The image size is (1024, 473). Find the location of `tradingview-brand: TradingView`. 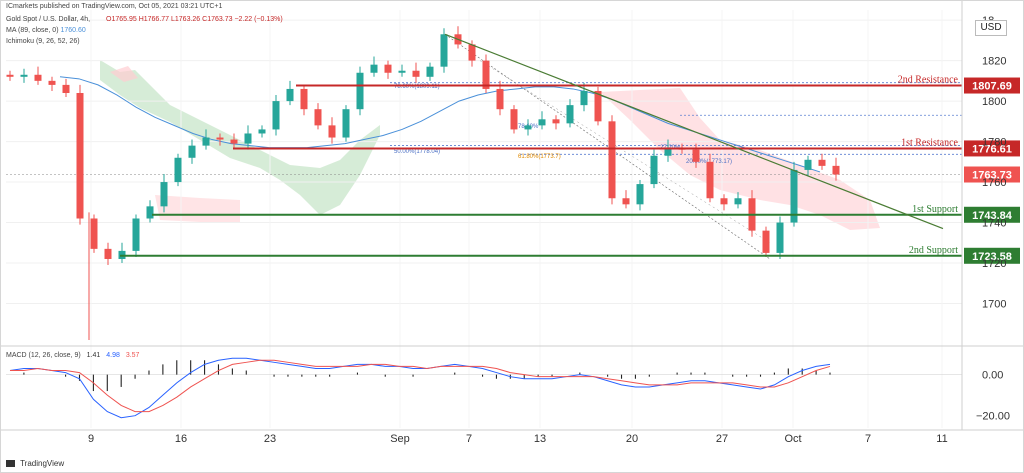

tradingview-brand: TradingView is located at coordinates (42, 463).